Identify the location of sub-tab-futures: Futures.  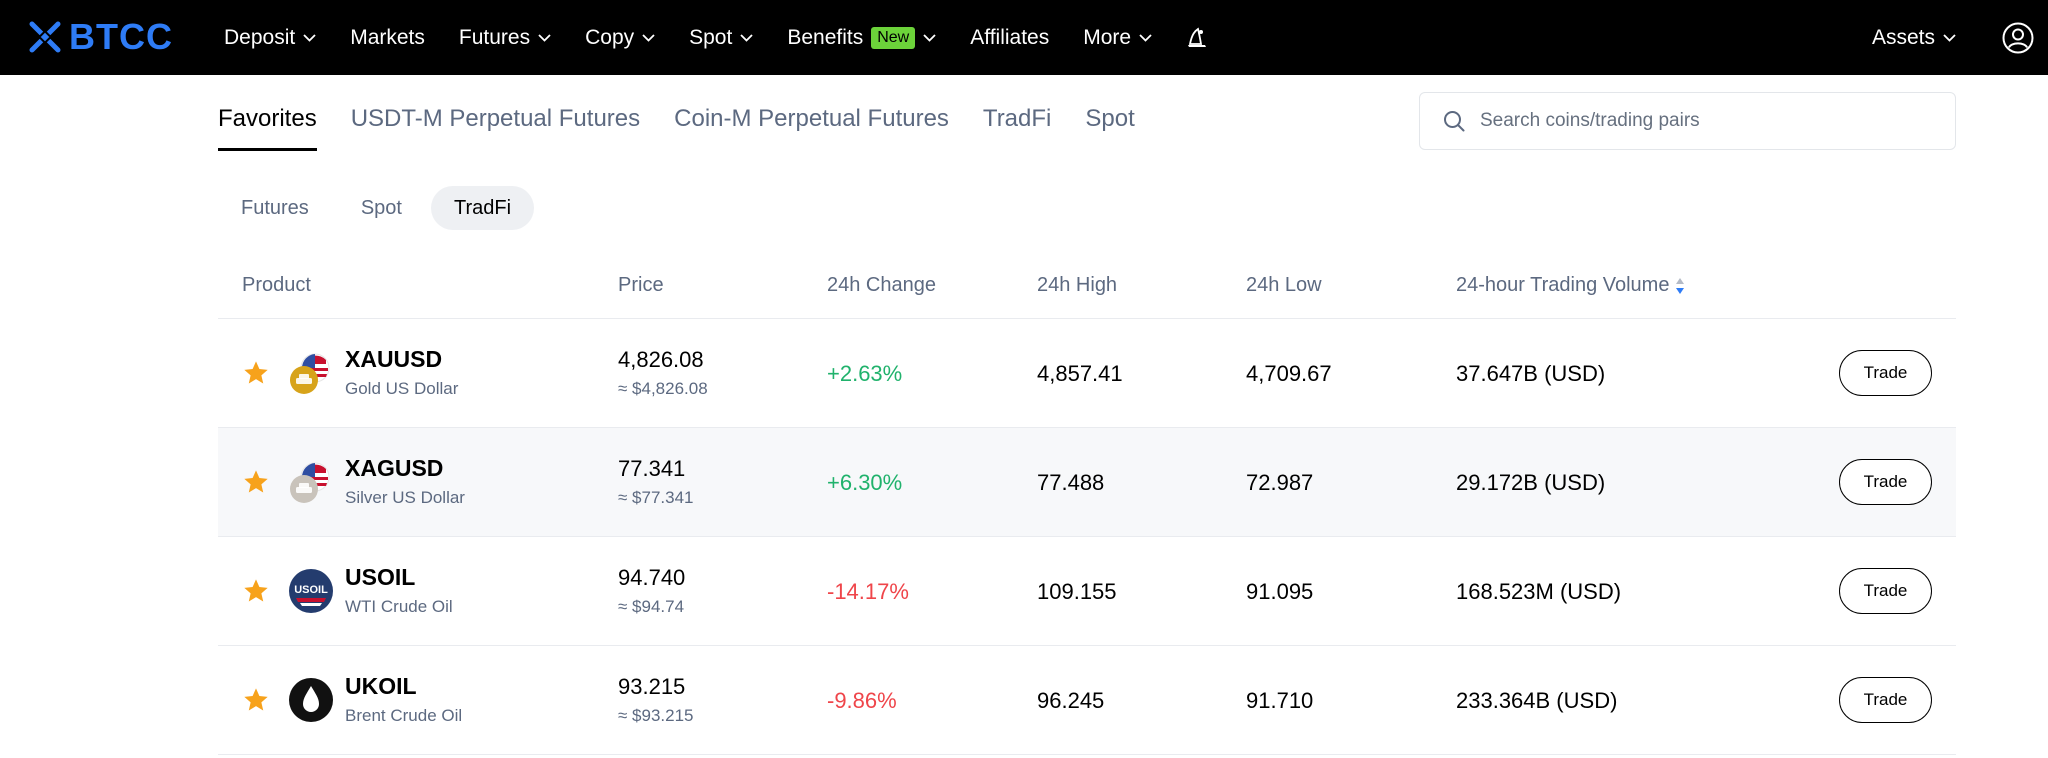
(275, 208).